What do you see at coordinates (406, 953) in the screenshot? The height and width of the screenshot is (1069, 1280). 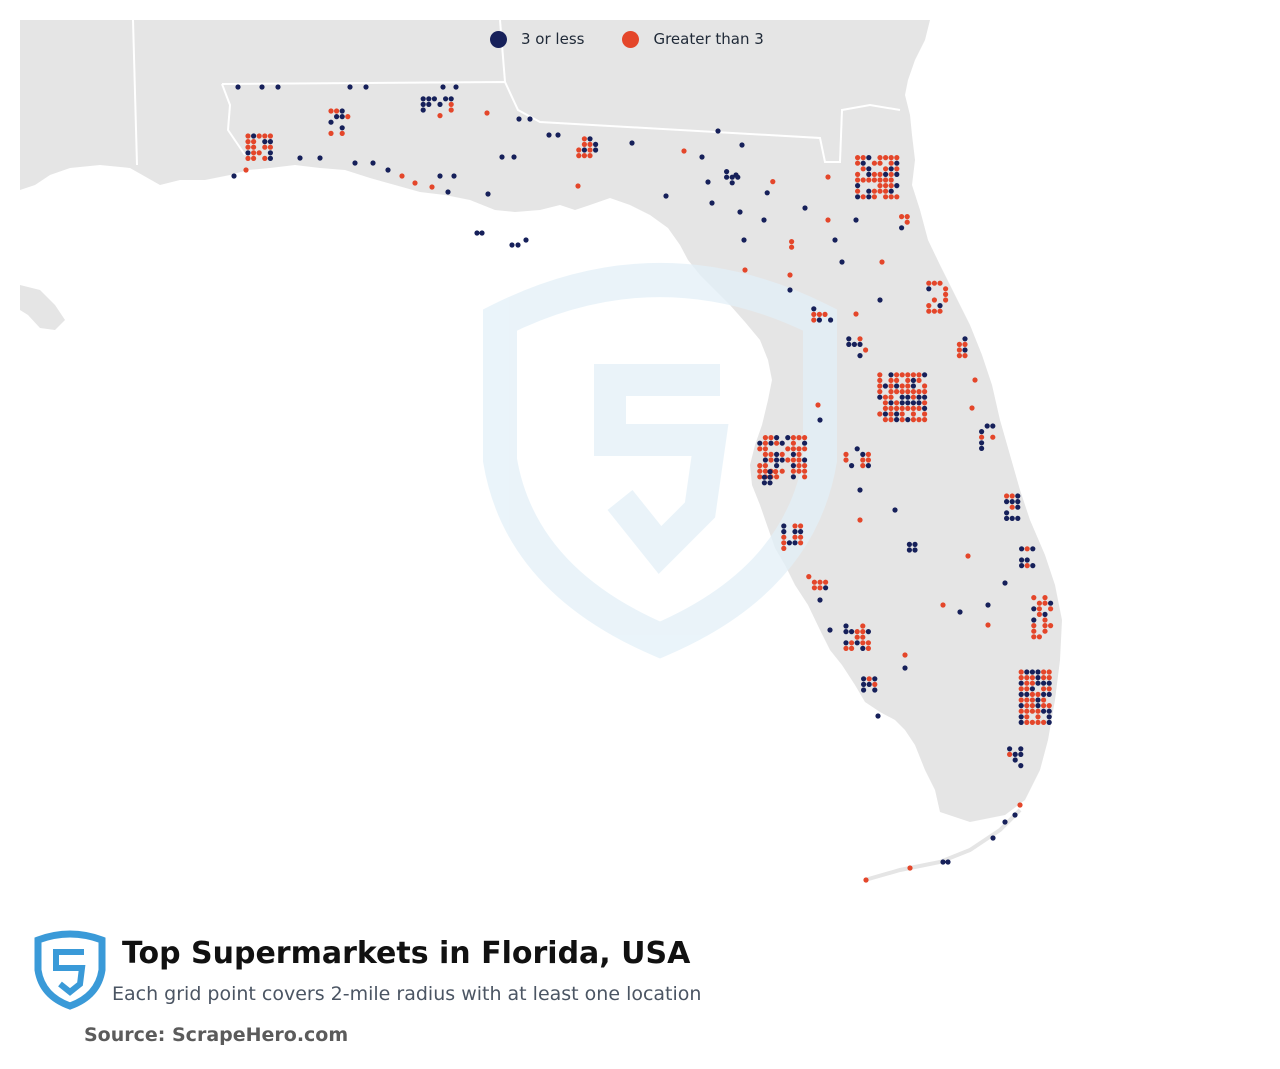 I see `page-title: Top Supermarkets in Florida, USA` at bounding box center [406, 953].